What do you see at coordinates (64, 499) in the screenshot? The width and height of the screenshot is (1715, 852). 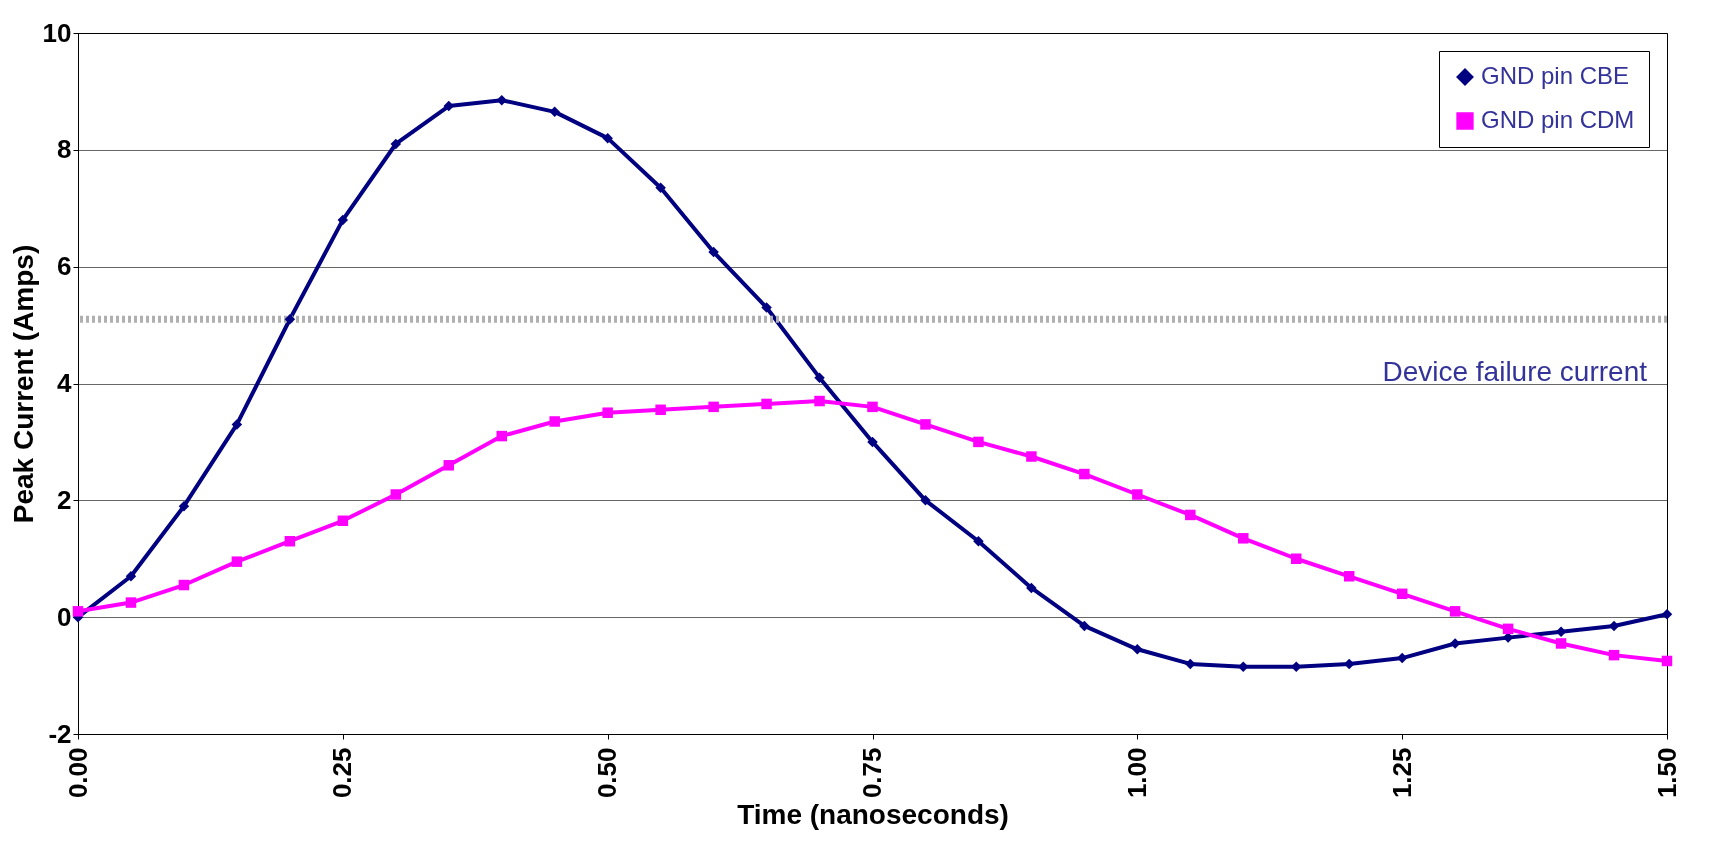 I see `y-tick-label: 2` at bounding box center [64, 499].